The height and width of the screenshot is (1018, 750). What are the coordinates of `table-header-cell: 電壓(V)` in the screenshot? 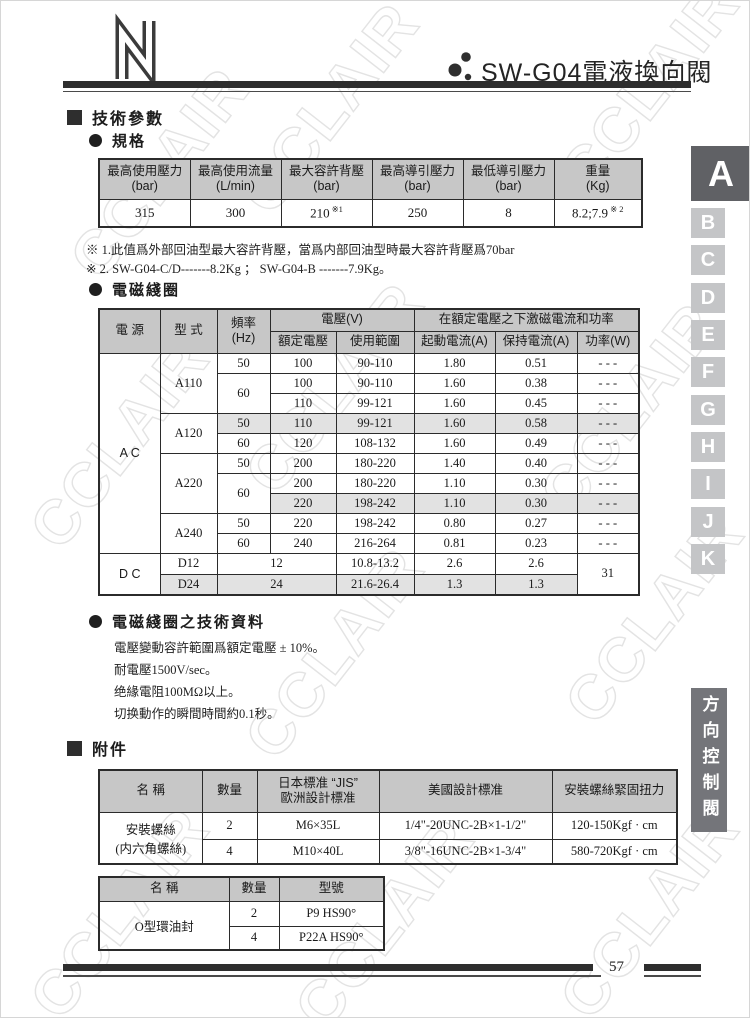 It's located at (342, 320).